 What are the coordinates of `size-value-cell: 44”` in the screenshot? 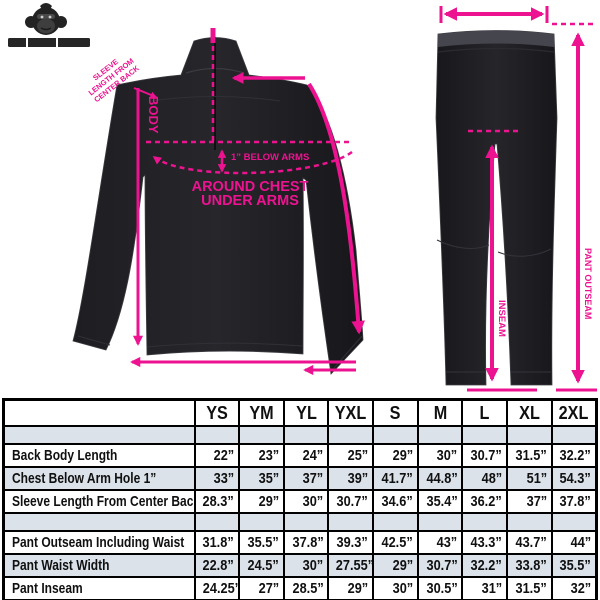 It's located at (574, 542).